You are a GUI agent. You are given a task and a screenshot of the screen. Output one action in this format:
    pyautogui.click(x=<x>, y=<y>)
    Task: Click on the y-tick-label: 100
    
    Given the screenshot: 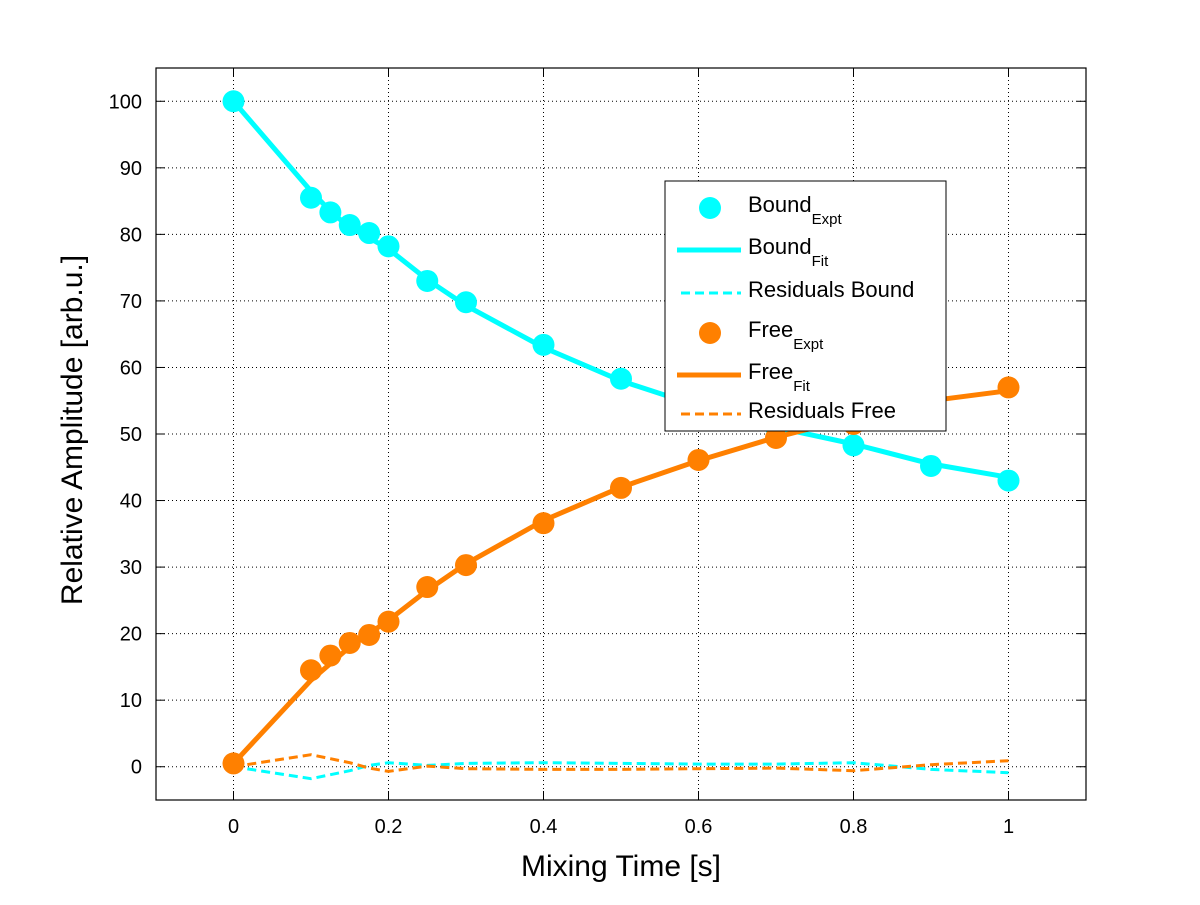 What is the action you would take?
    pyautogui.click(x=125, y=102)
    